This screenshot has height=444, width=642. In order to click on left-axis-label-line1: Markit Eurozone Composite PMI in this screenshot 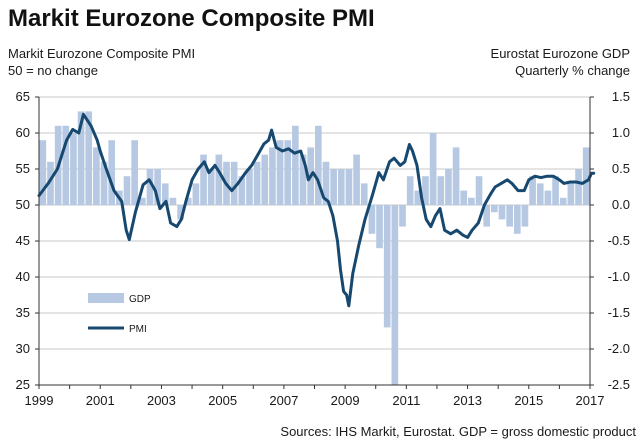, I will do `click(101, 53)`.